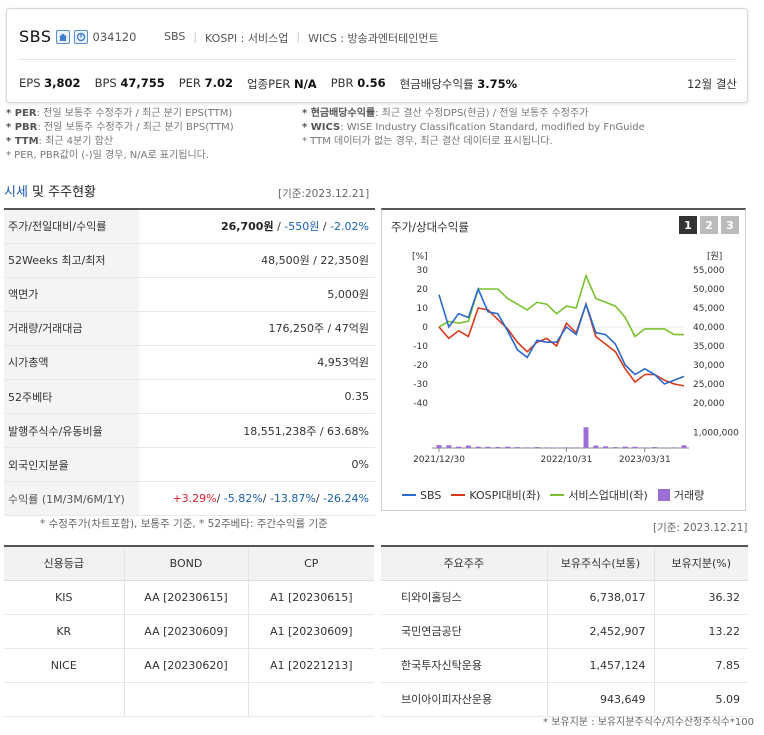 The width and height of the screenshot is (764, 735). Describe the element at coordinates (71, 328) in the screenshot. I see `row-label: 거래량/거래대금` at that location.